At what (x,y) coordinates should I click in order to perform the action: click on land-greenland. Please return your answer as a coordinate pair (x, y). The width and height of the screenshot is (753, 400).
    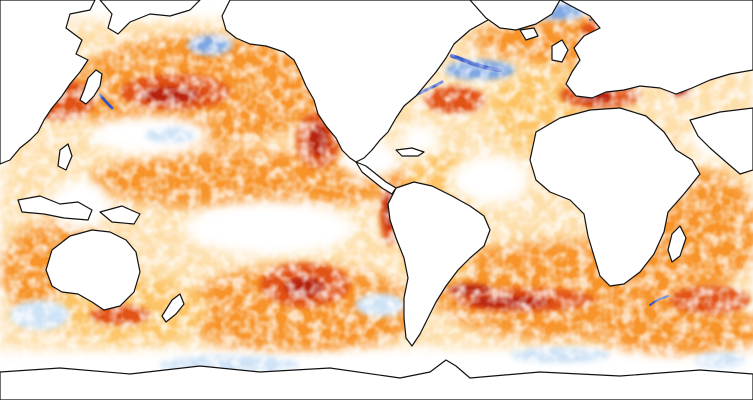
    Looking at the image, I should click on (515, 15).